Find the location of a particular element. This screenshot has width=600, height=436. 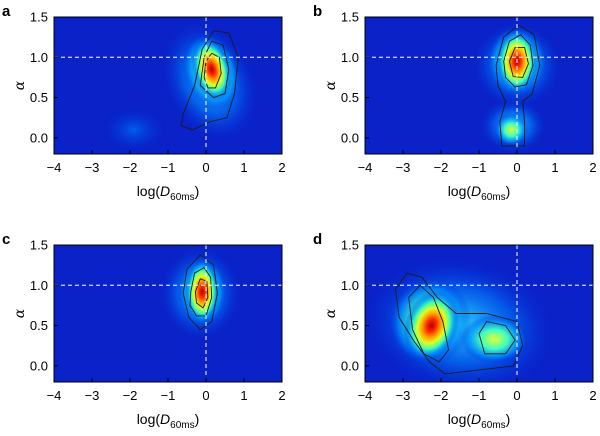

panel-letter: d is located at coordinates (317, 239).